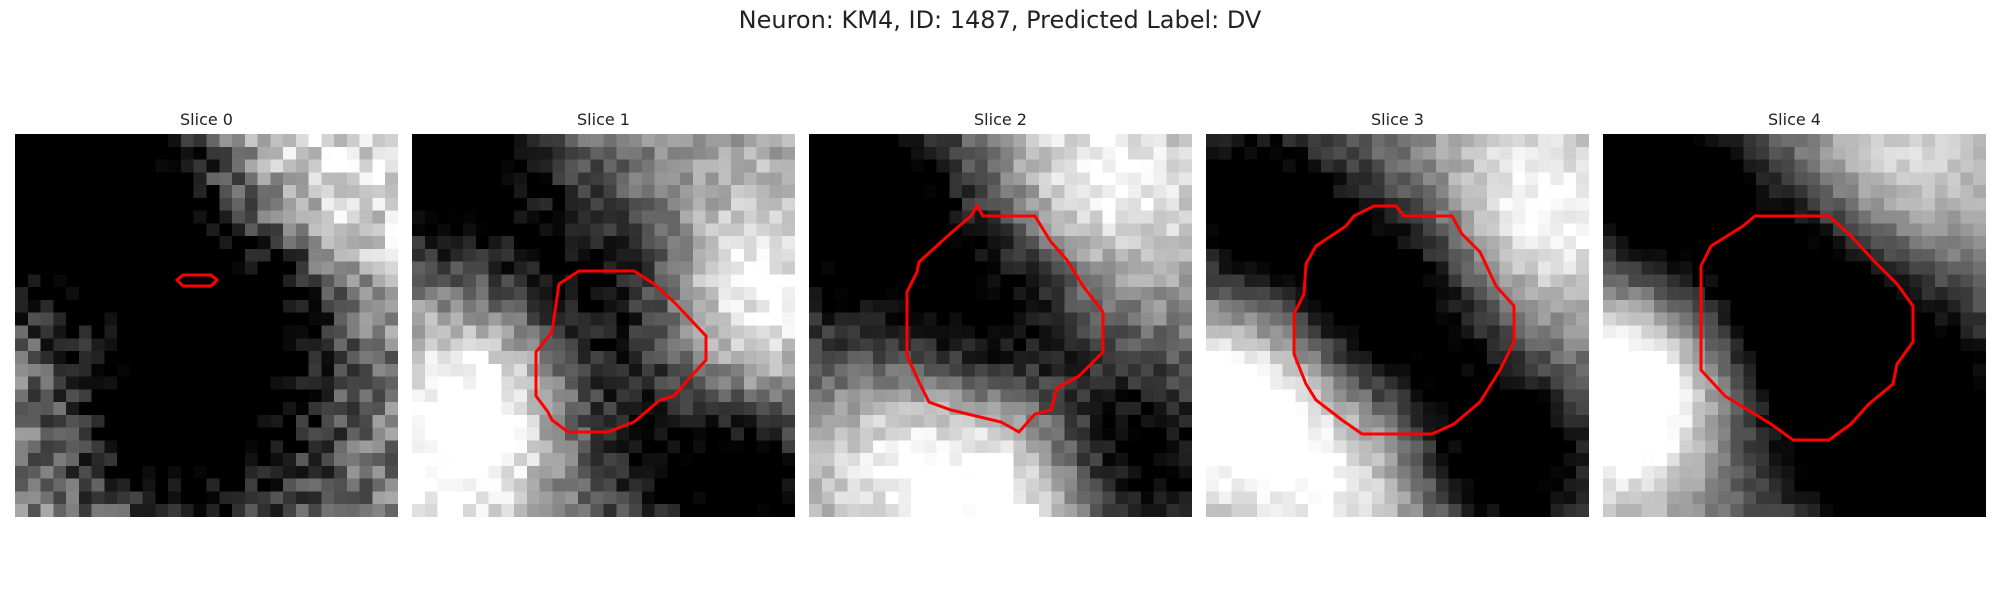 The image size is (2000, 600). Describe the element at coordinates (603, 119) in the screenshot. I see `slice-title-1: Slice 1` at that location.